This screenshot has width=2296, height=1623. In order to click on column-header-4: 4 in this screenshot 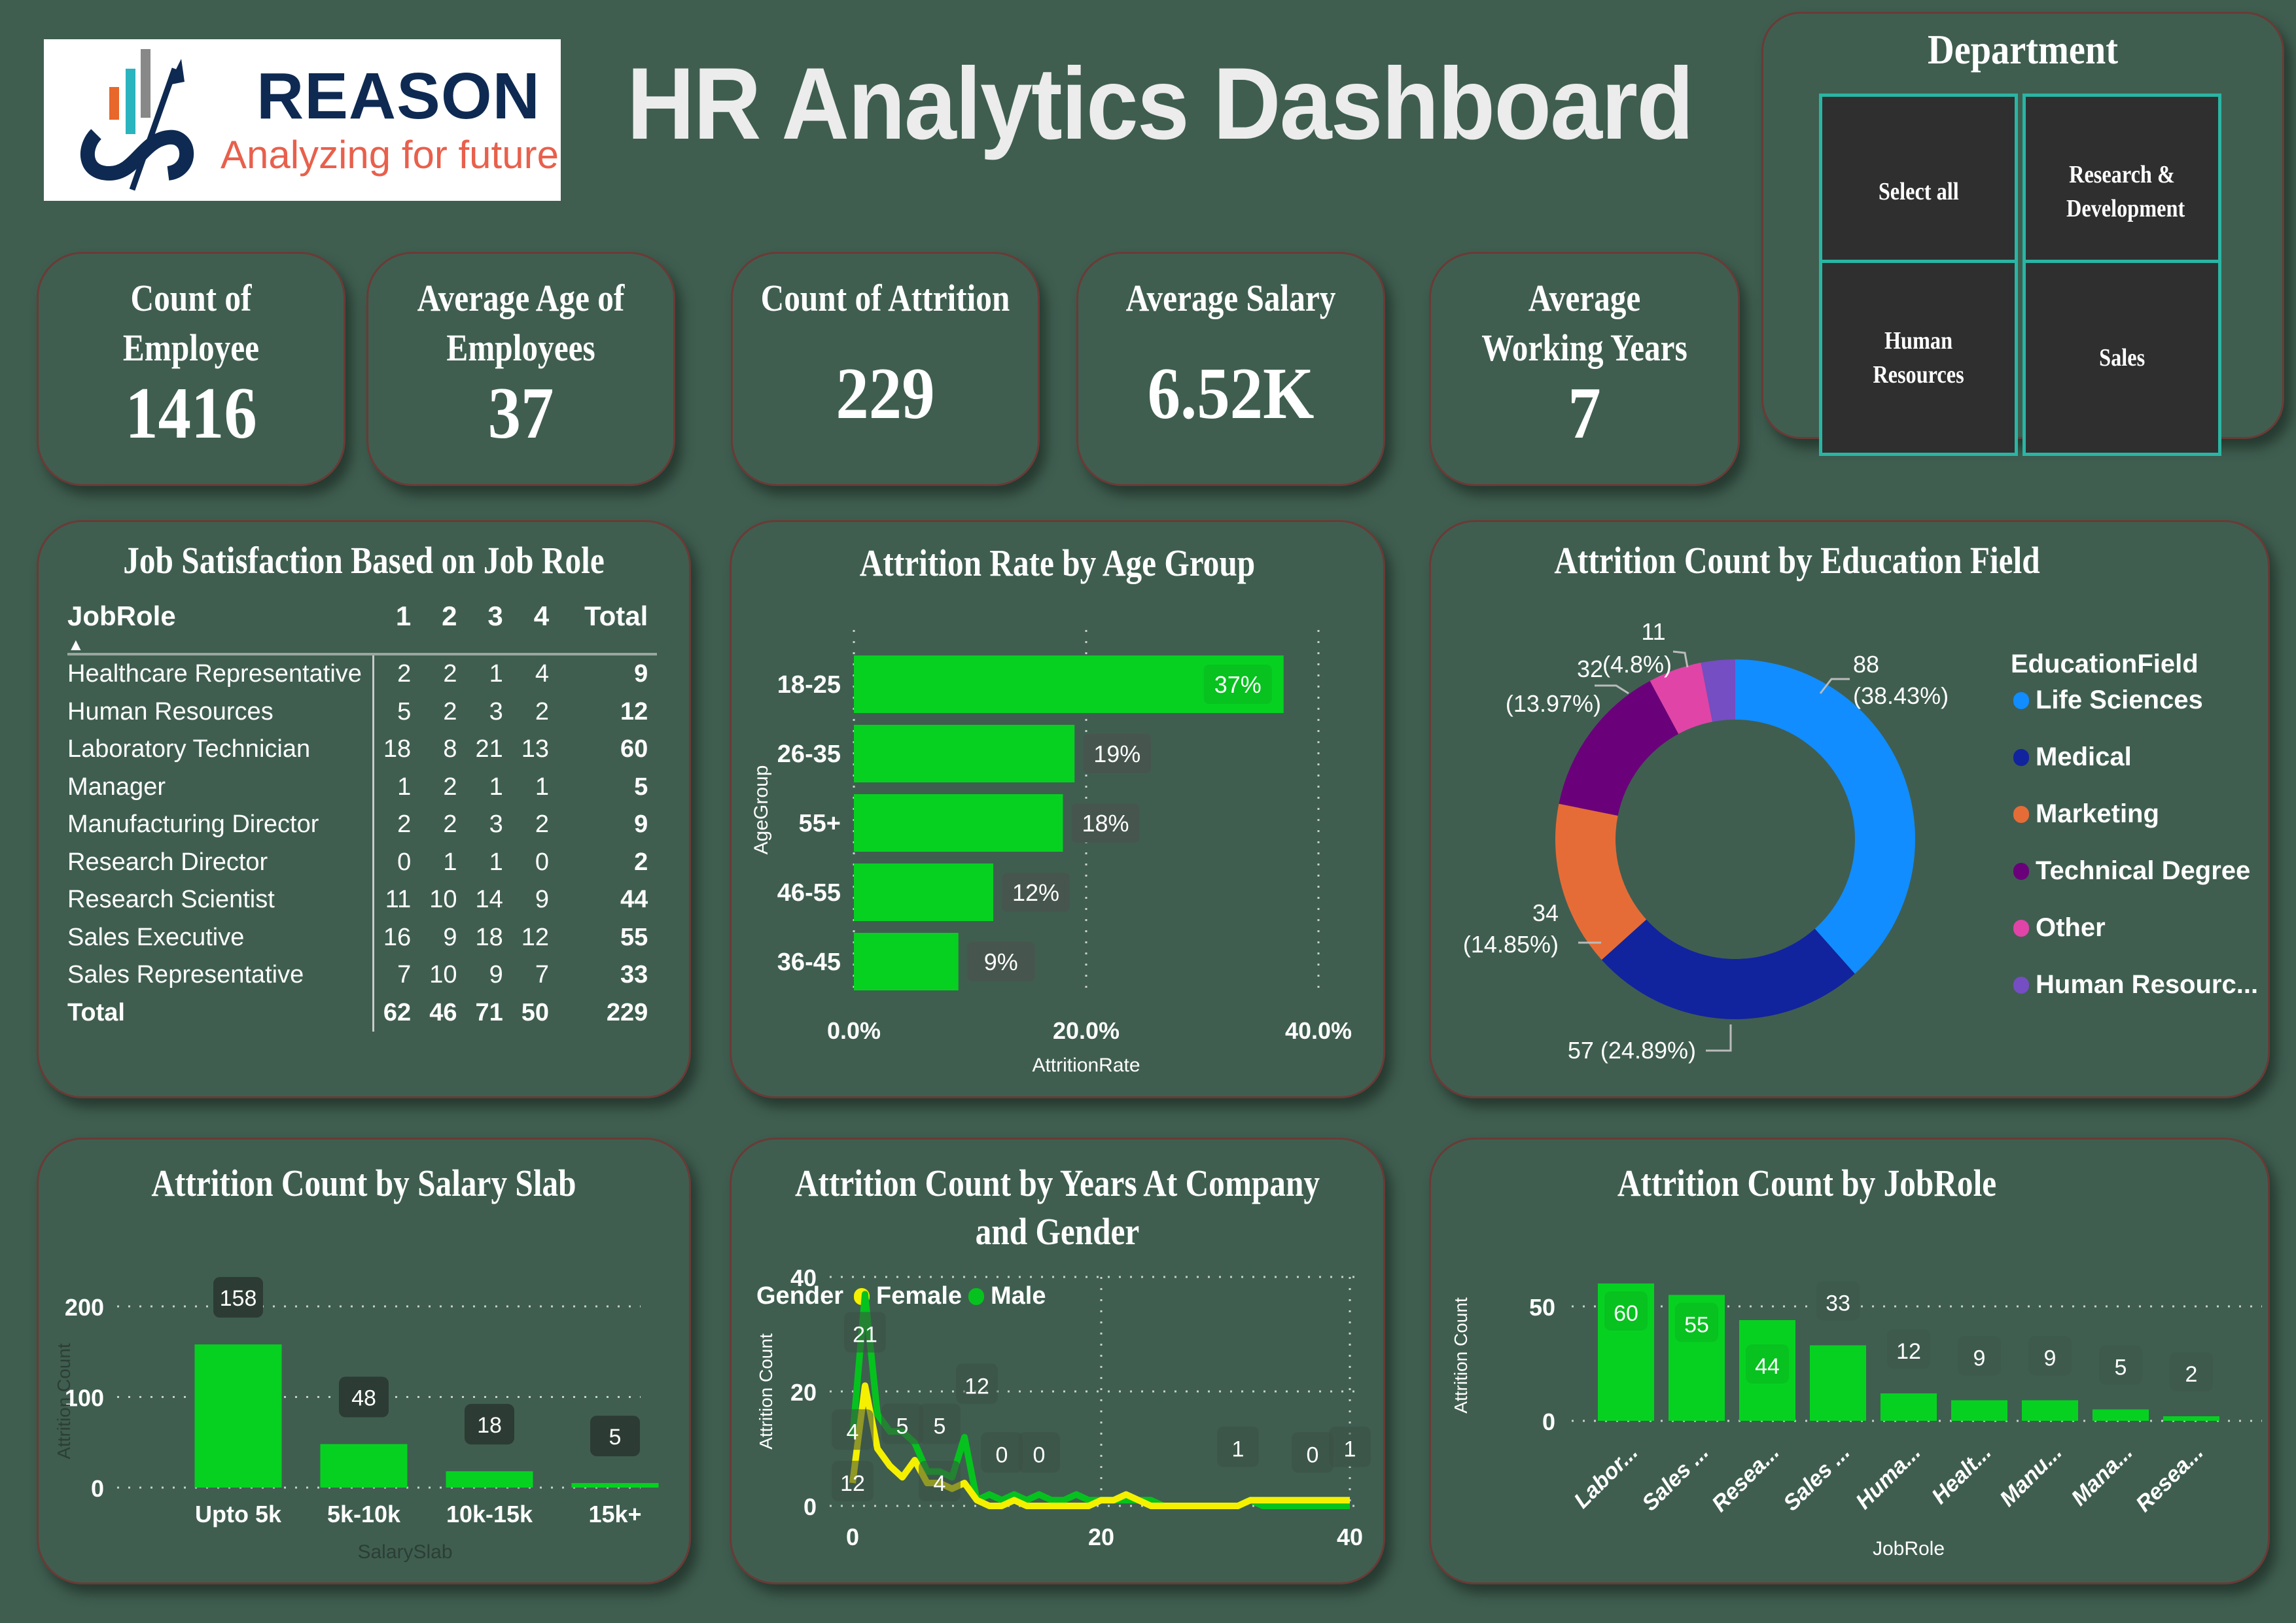, I will do `click(541, 616)`.